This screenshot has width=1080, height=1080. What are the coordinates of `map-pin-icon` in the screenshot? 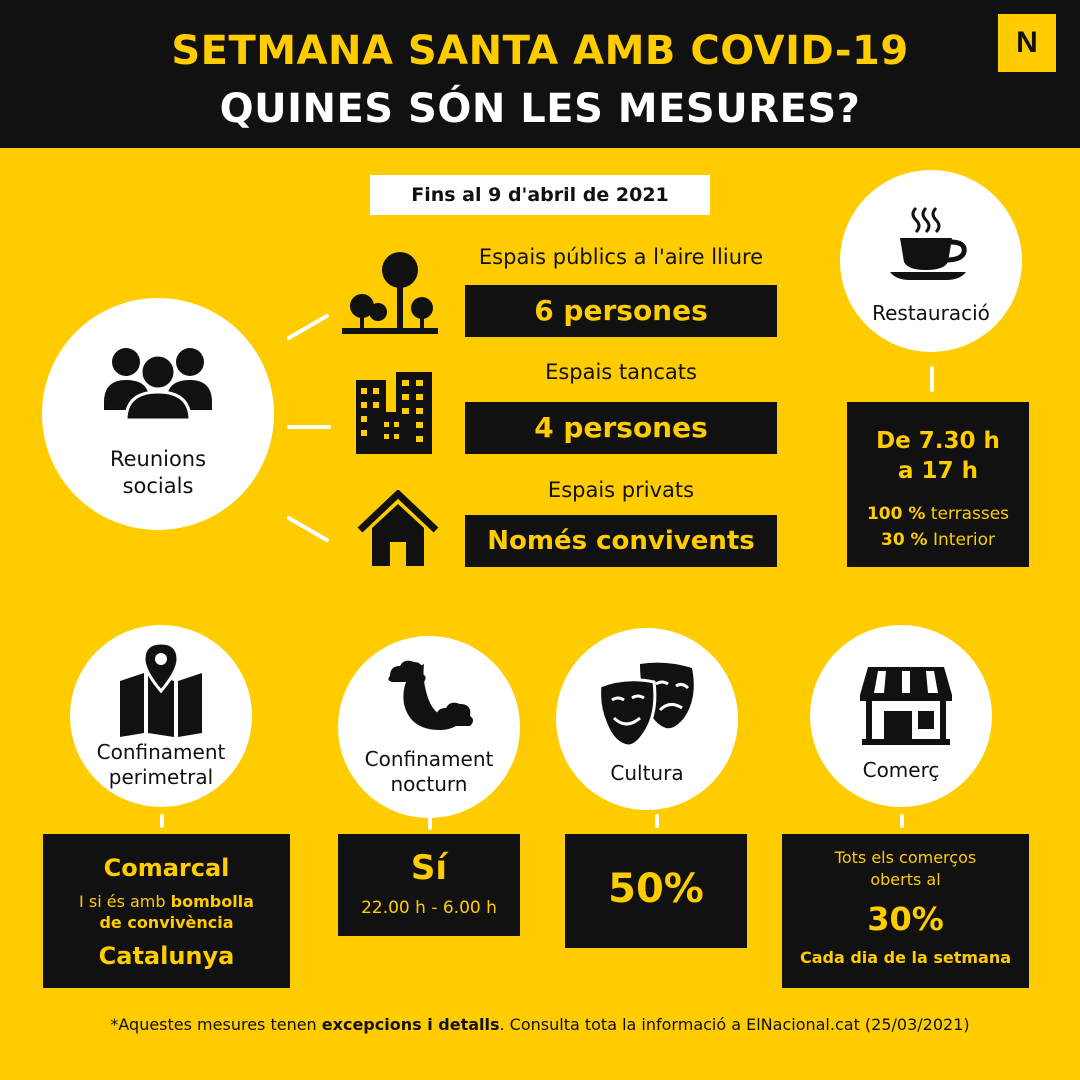 It's located at (161, 689).